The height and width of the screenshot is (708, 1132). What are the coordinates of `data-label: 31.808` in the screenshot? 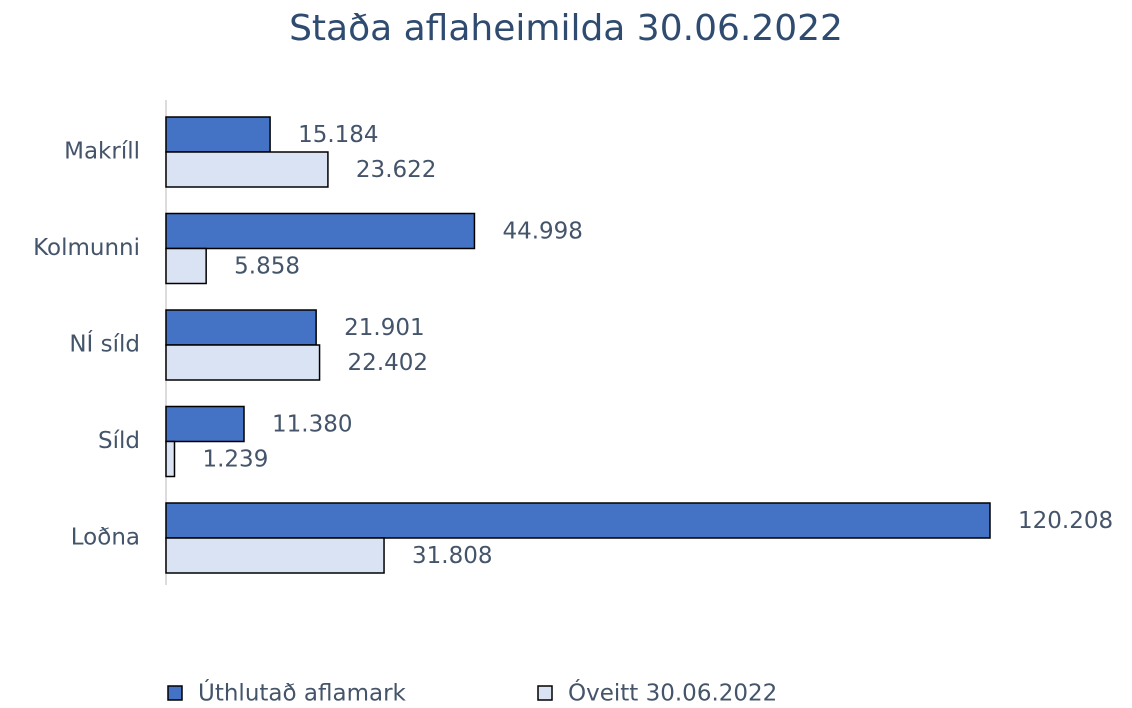 It's located at (452, 556).